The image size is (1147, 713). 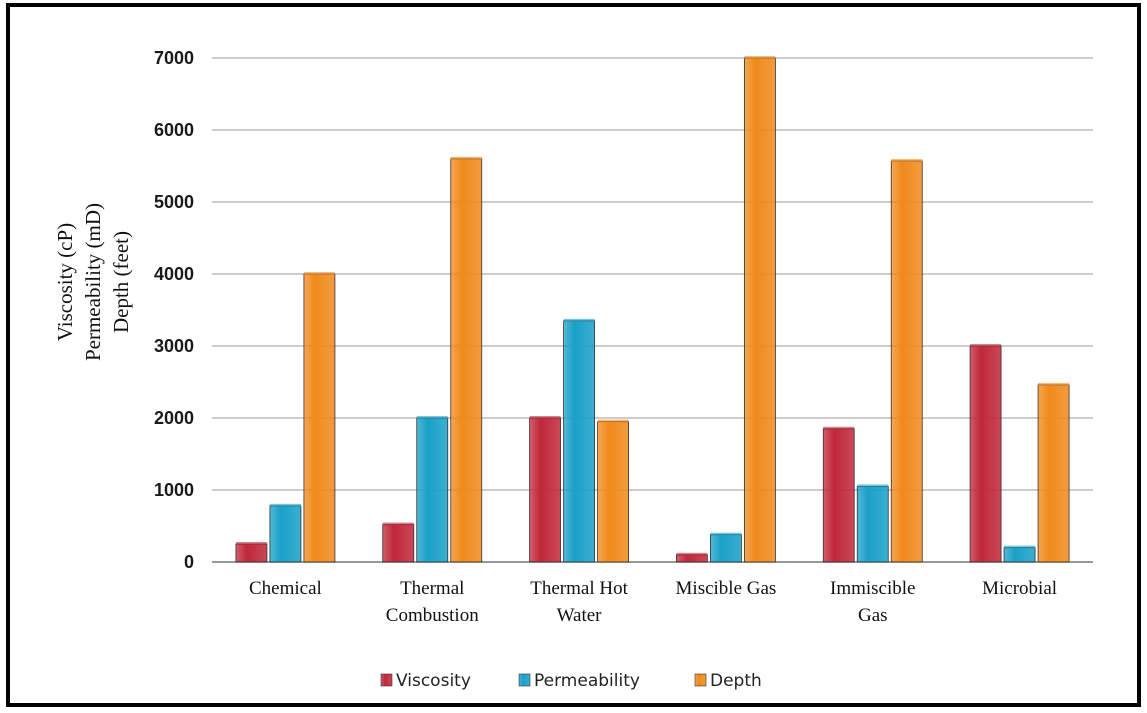 What do you see at coordinates (285, 588) in the screenshot?
I see `x-category-label: Chemical` at bounding box center [285, 588].